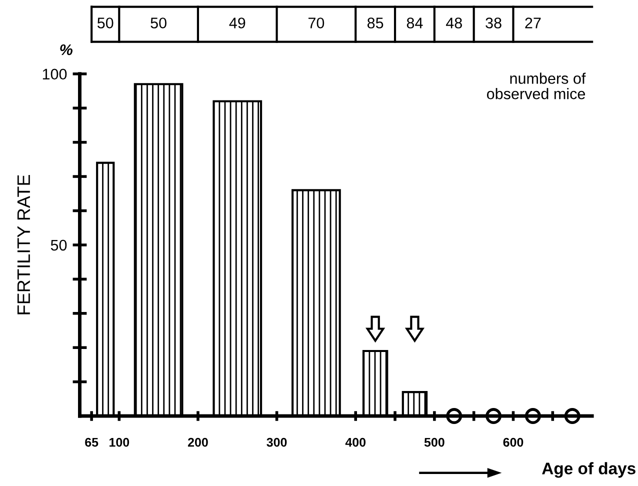  I want to click on text: 48, so click(454, 23).